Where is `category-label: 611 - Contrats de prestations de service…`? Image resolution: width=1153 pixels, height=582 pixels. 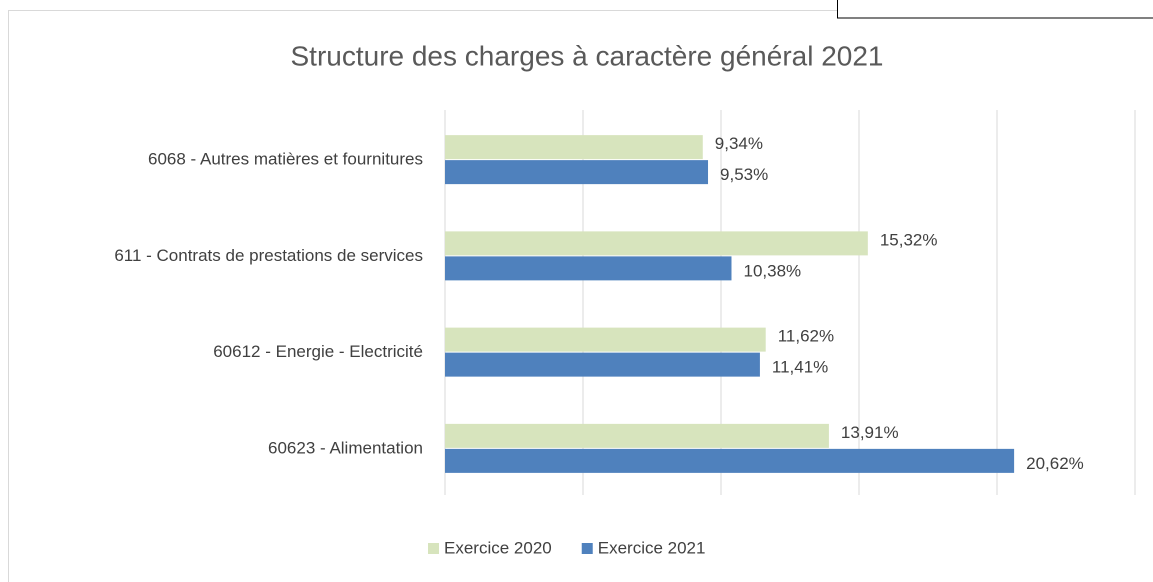 category-label: 611 - Contrats de prestations de service… is located at coordinates (268, 255).